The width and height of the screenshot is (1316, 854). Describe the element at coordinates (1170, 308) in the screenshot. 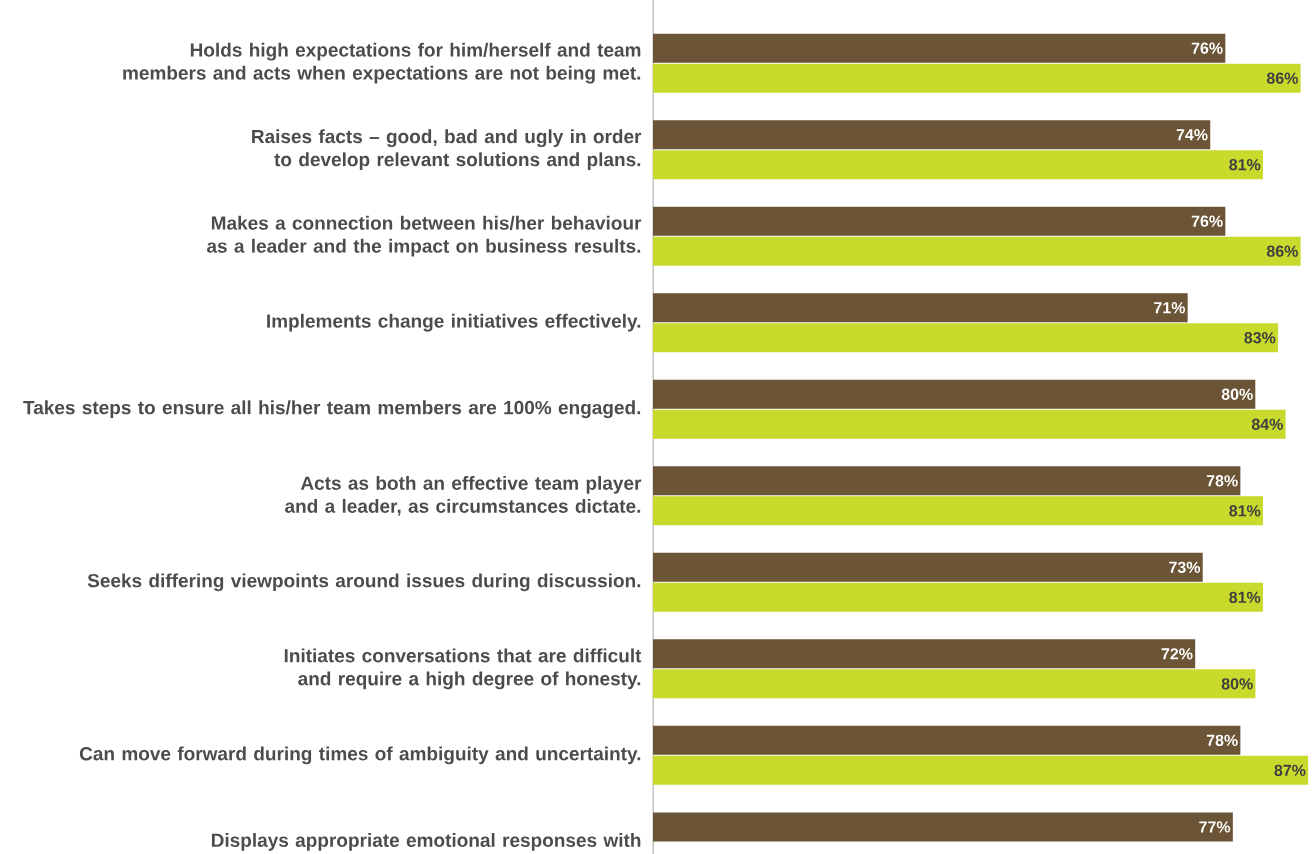

I see `data-label: 71%` at that location.